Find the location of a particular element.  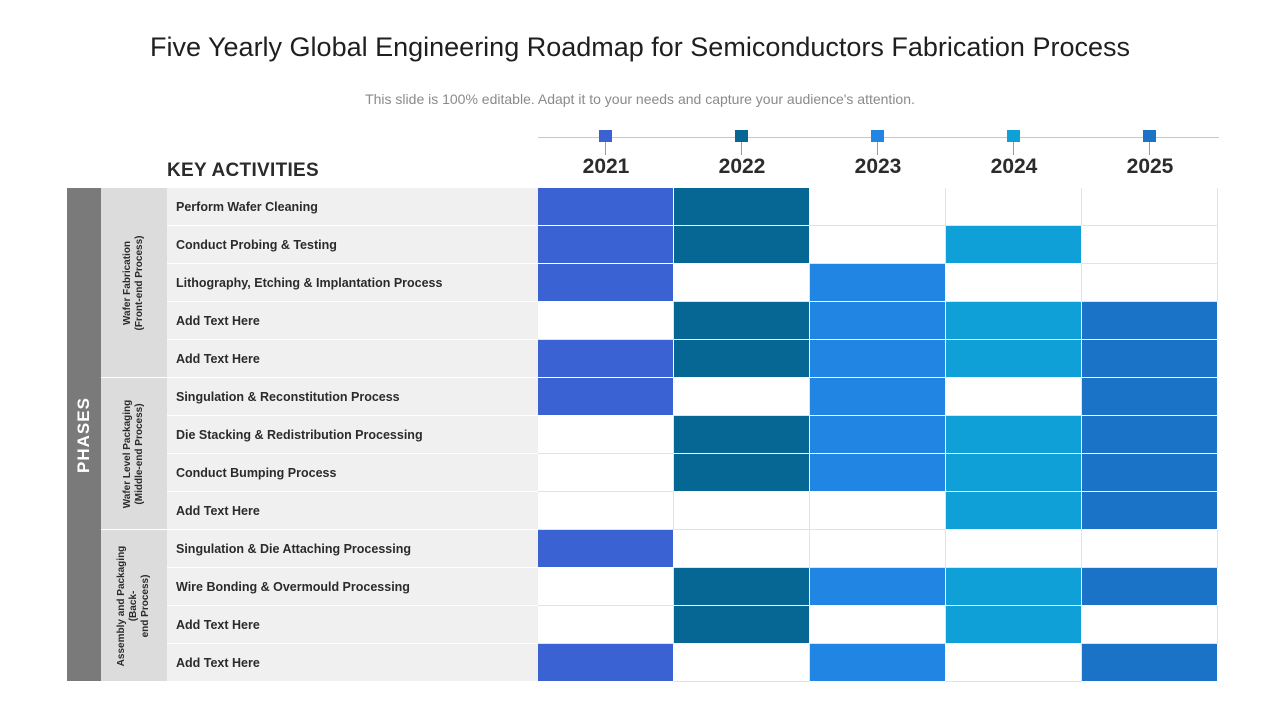

phase-group-label-line2: (Front-end Process) is located at coordinates (139, 283).